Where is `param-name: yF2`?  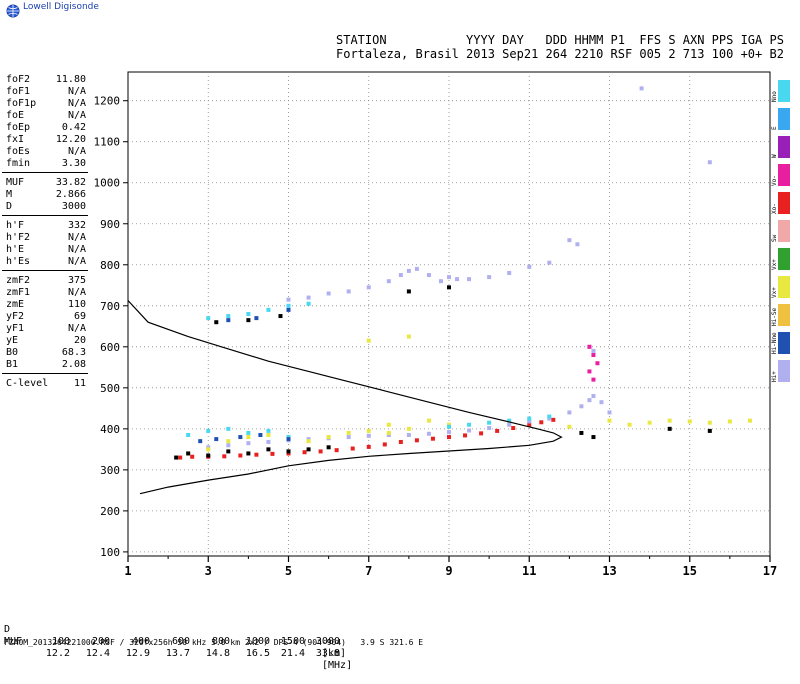 param-name: yF2 is located at coordinates (15, 316).